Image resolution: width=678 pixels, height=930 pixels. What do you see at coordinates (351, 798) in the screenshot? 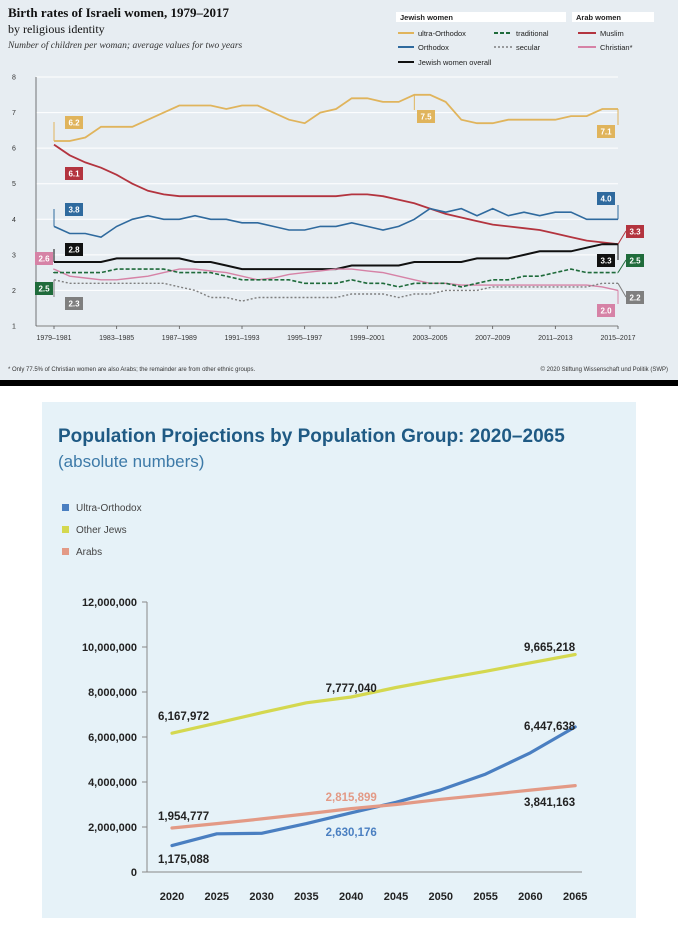
I see `data-label-arabs_2040: 2,815,899` at bounding box center [351, 798].